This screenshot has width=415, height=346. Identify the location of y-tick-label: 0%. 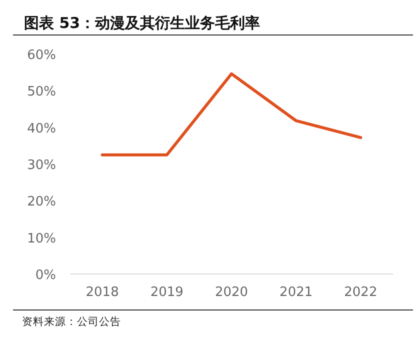
(45, 275).